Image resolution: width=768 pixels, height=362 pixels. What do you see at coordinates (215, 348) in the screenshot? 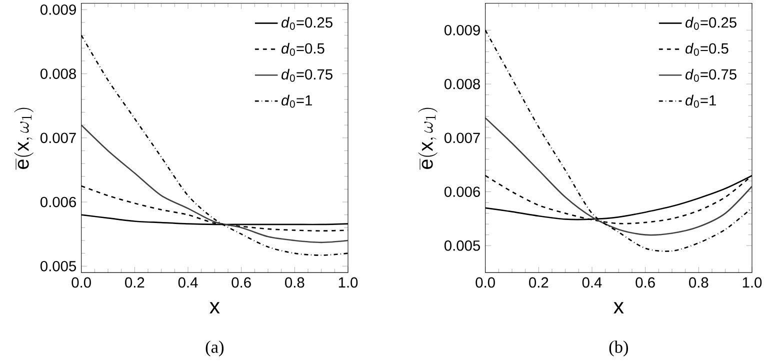
I see `text: (a)` at bounding box center [215, 348].